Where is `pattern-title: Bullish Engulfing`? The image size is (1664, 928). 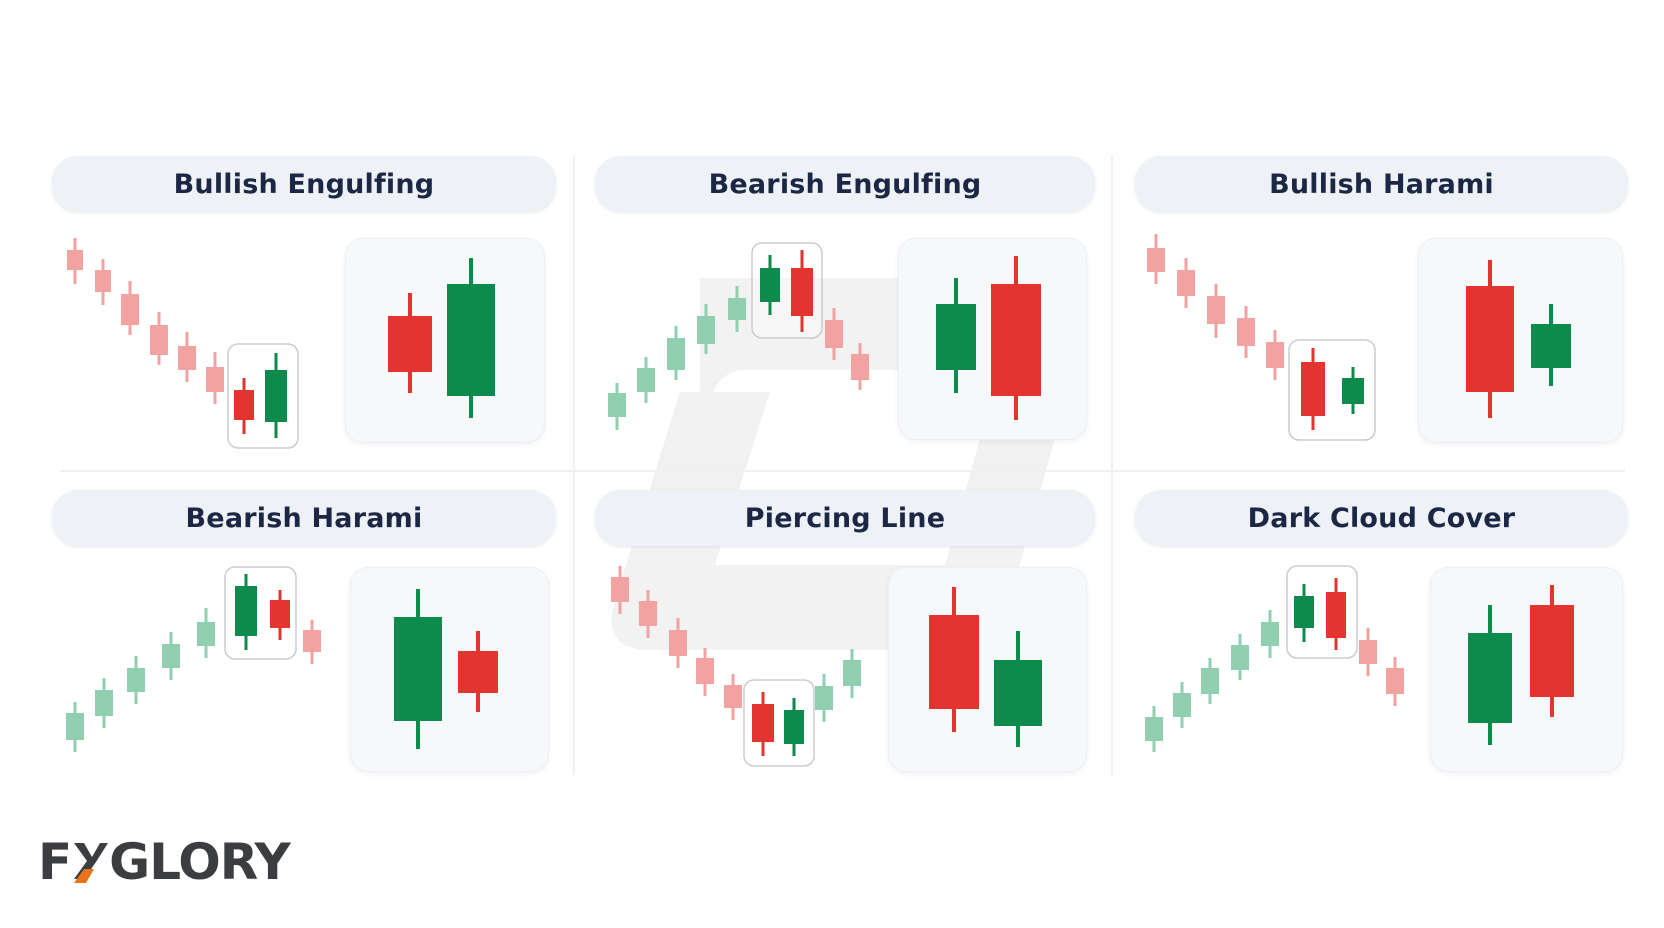 pattern-title: Bullish Engulfing is located at coordinates (304, 184).